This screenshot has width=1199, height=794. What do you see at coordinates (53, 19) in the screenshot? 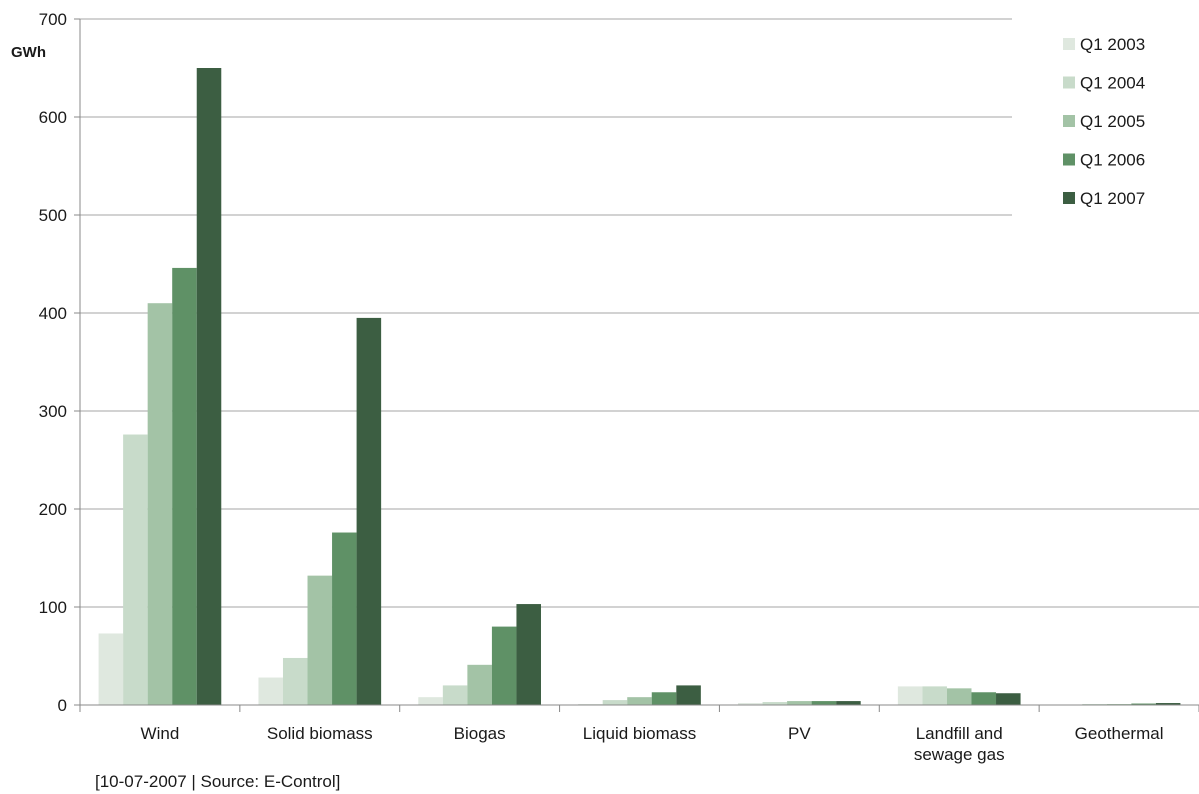
I see `y-tick-label: 700` at bounding box center [53, 19].